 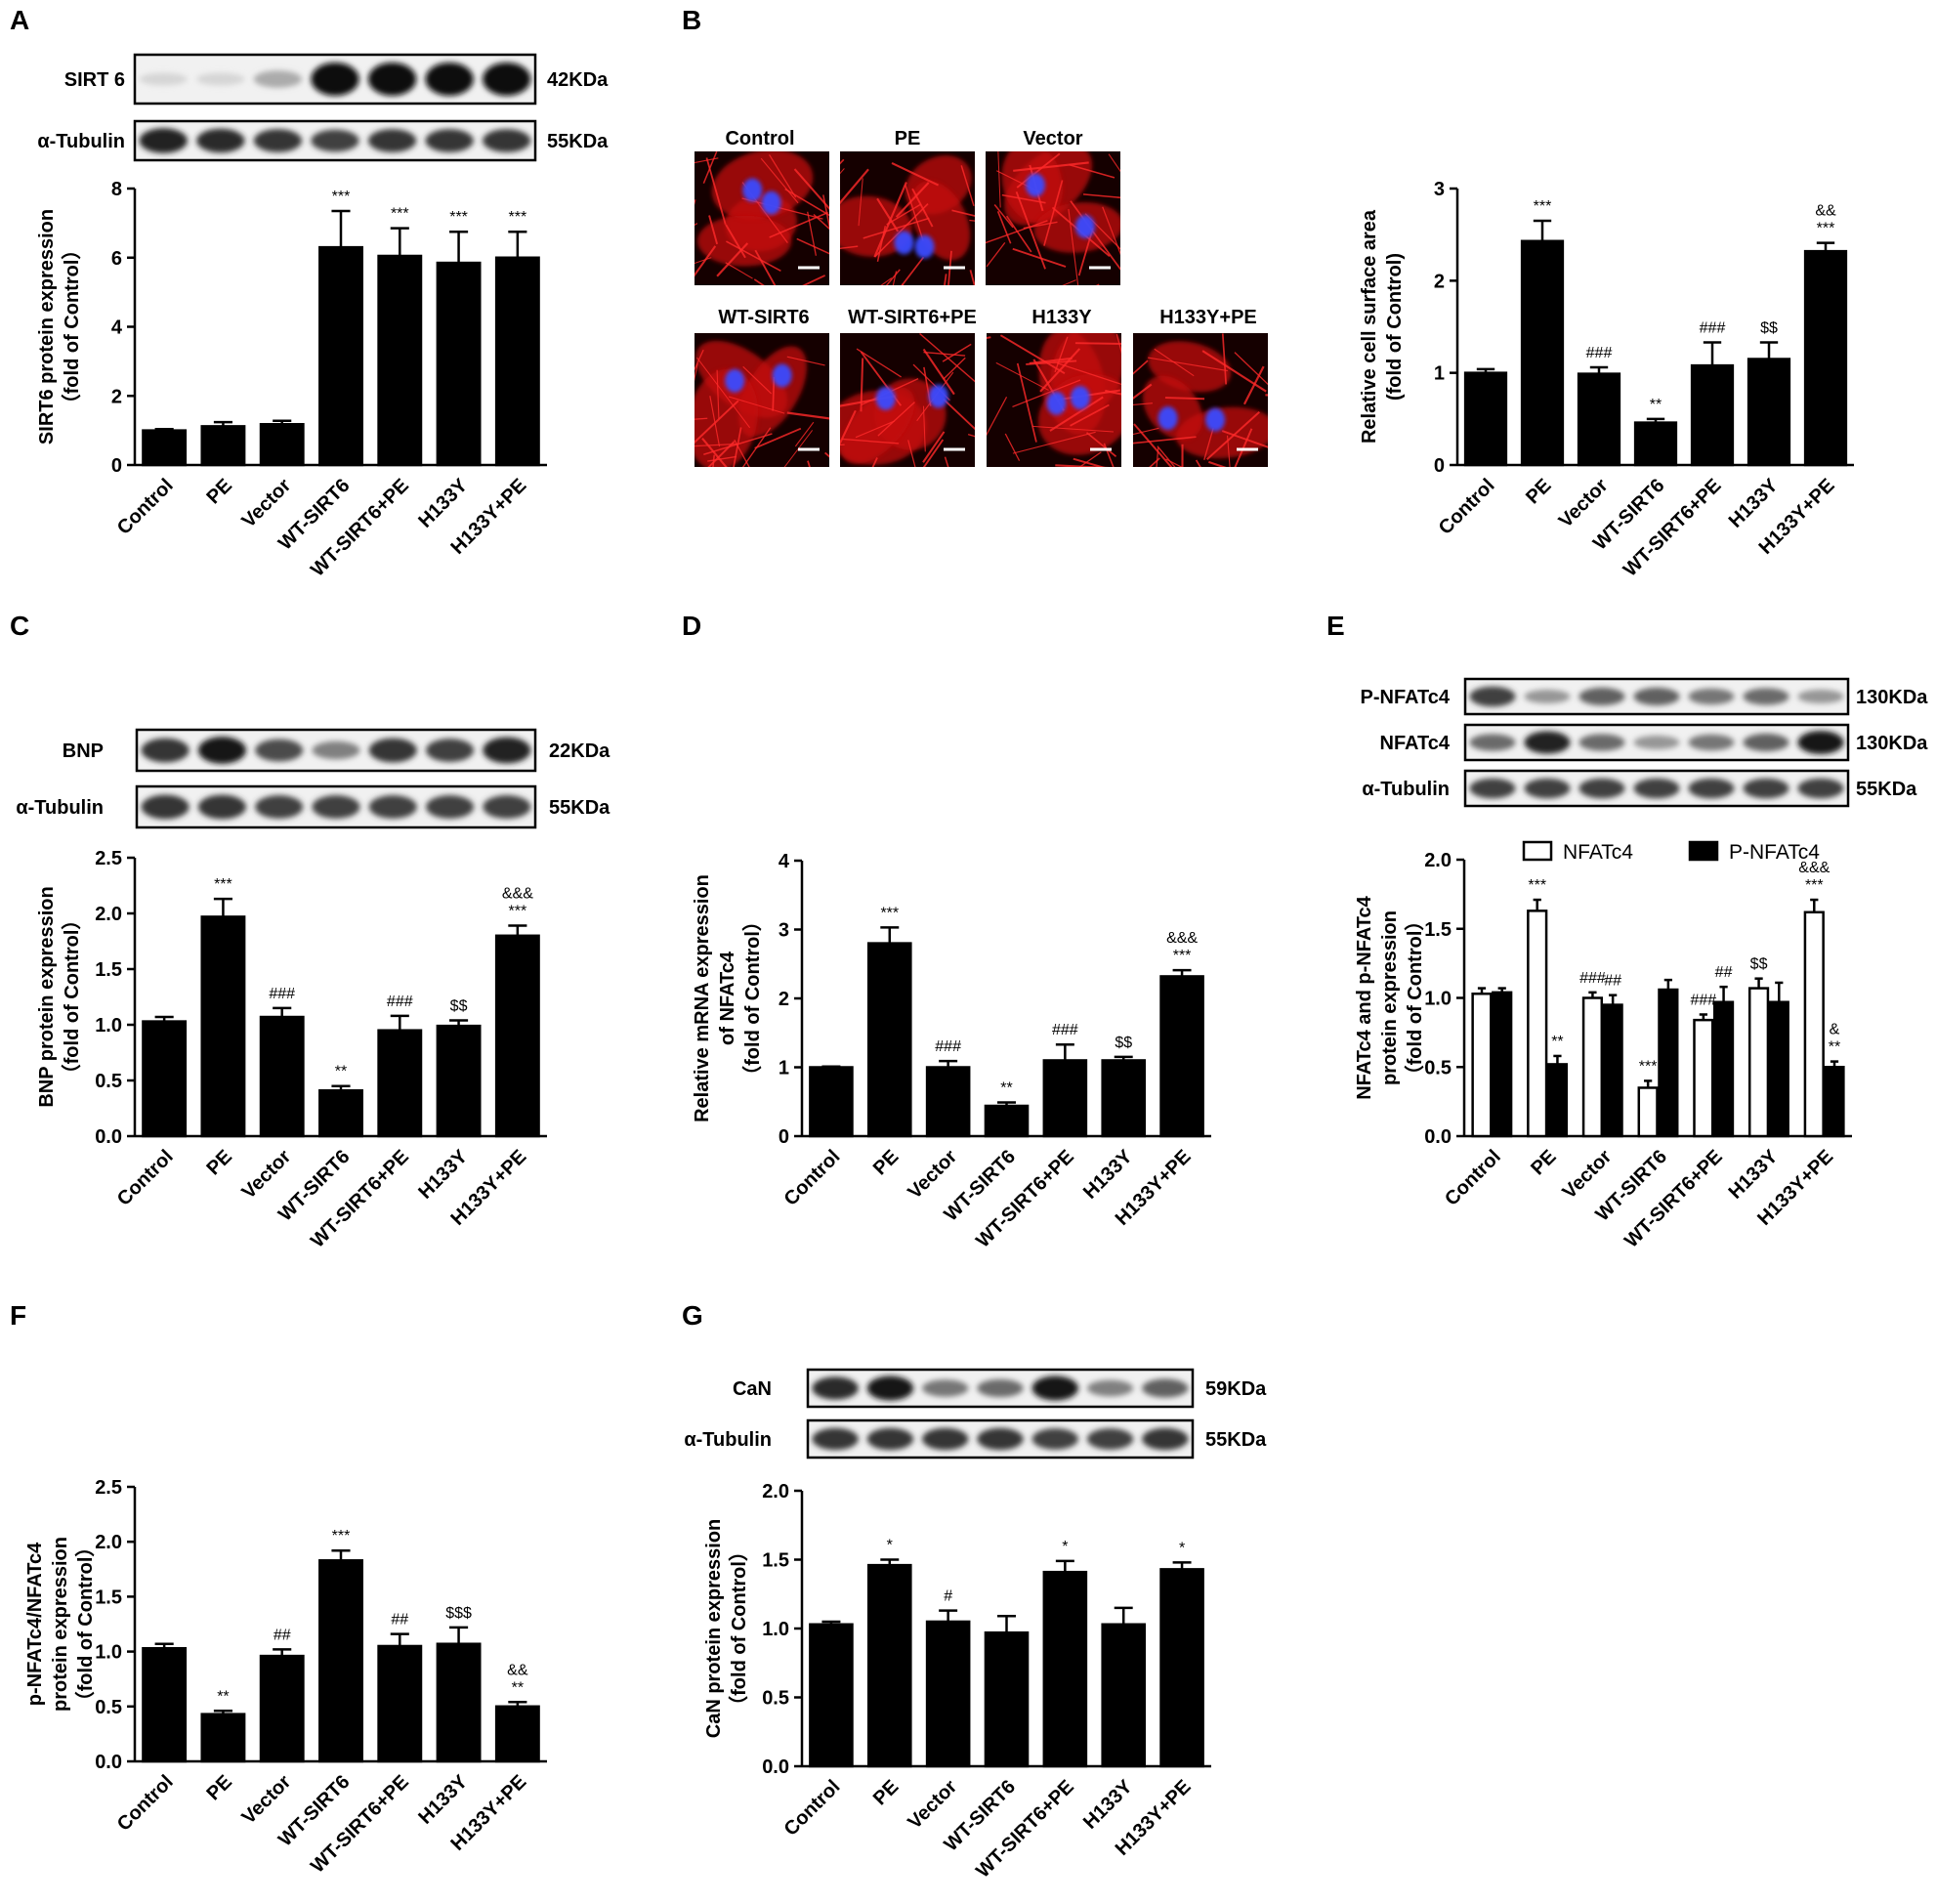 I want to click on blot-e-nfatc4: NFATc4 130KDa, so click(x=1654, y=742).